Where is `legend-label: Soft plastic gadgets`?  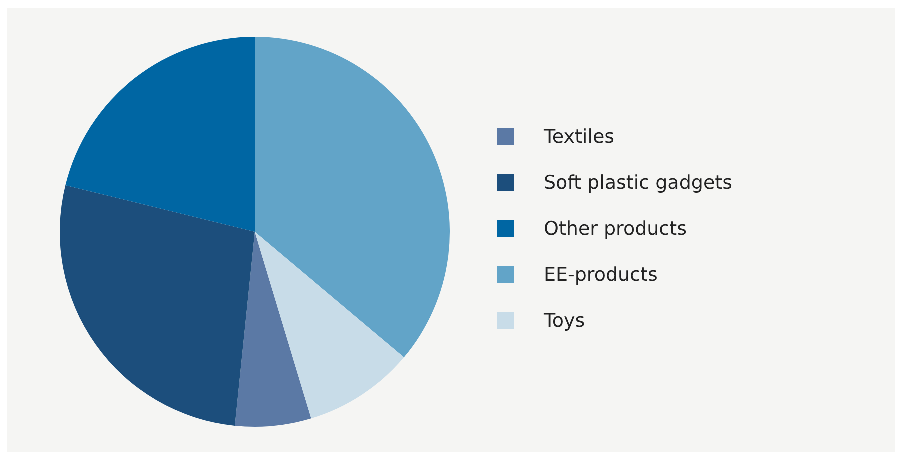
legend-label: Soft plastic gadgets is located at coordinates (638, 183).